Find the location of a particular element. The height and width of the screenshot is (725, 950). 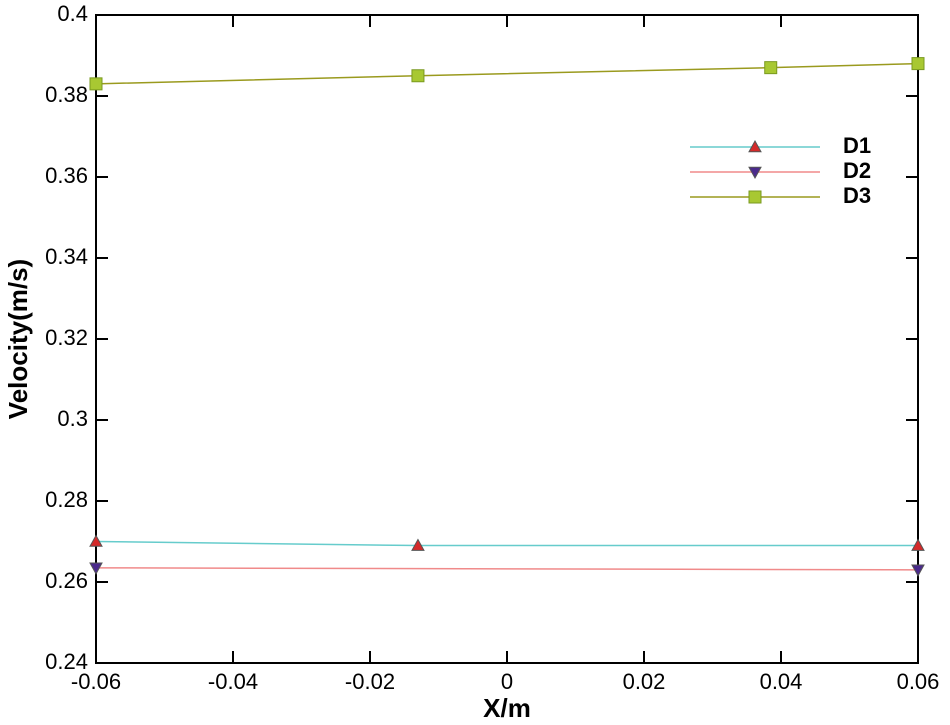

y-tick-label: 0.36 is located at coordinates (66, 175).